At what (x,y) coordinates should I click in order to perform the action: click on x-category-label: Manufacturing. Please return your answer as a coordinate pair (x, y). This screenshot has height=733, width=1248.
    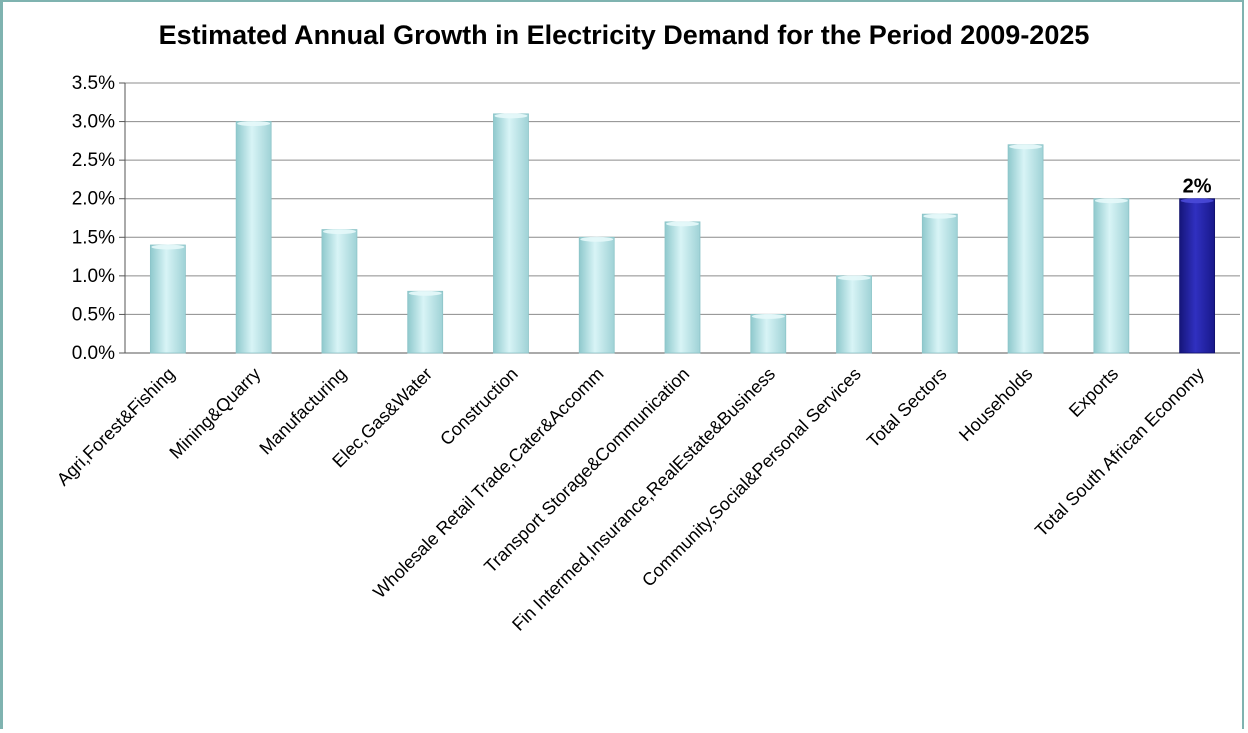
    Looking at the image, I should click on (302, 411).